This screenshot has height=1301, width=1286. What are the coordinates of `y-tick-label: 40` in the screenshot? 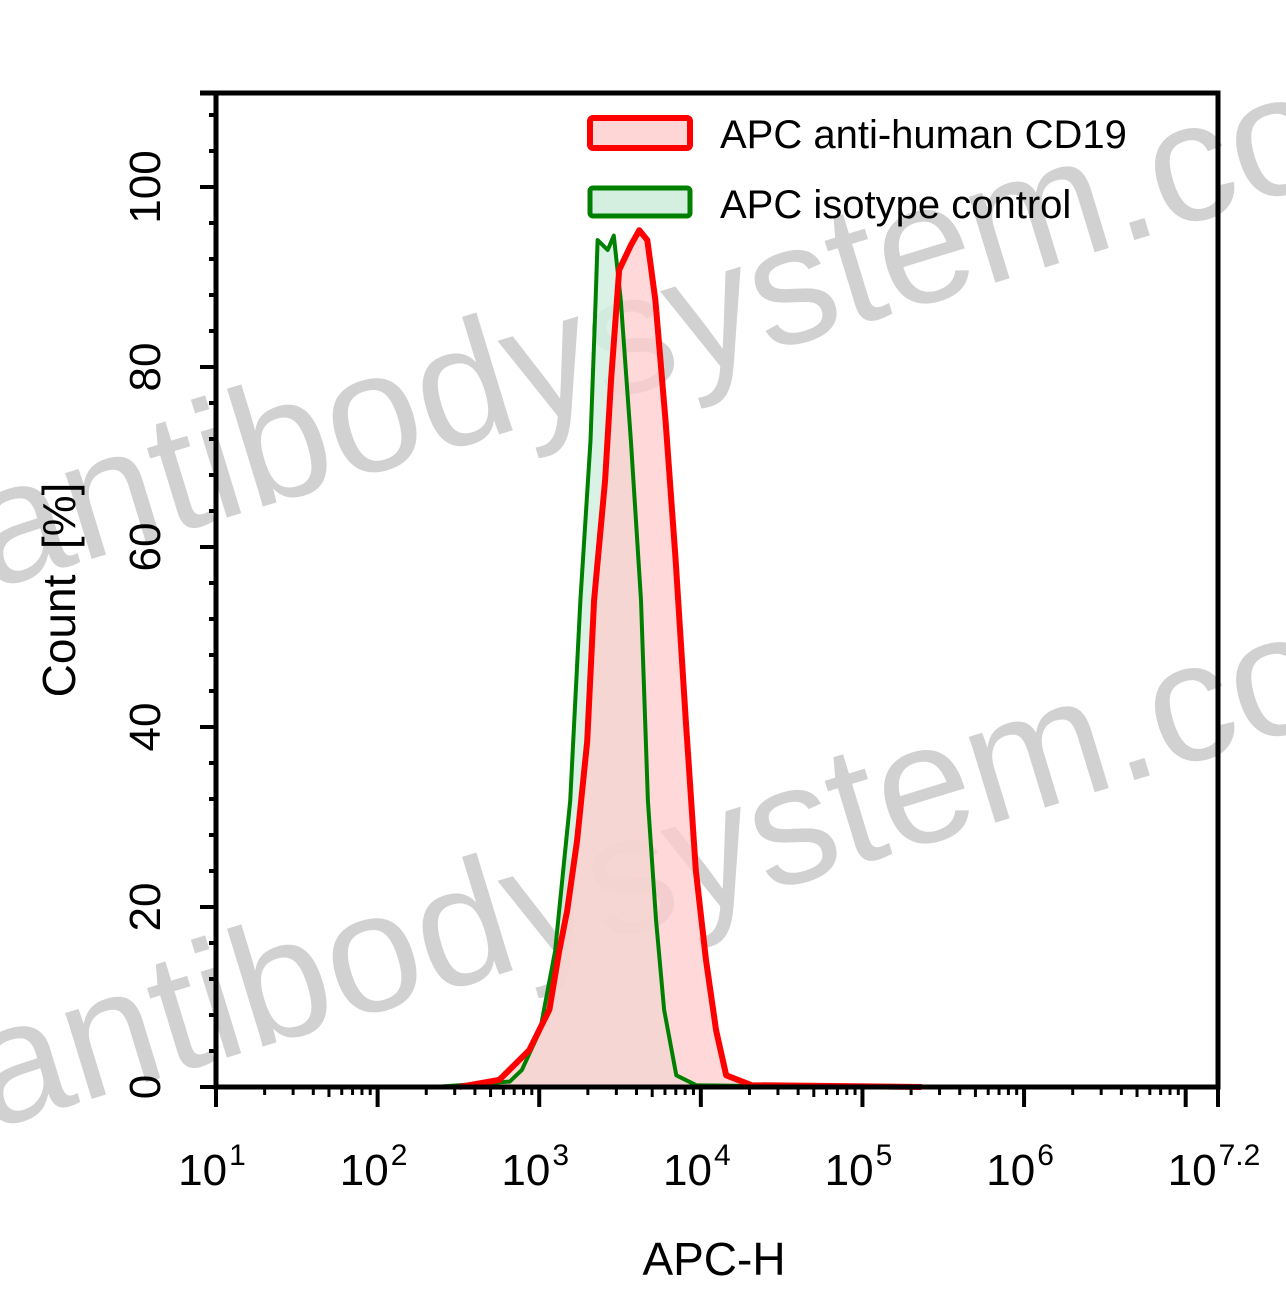 It's located at (145, 727).